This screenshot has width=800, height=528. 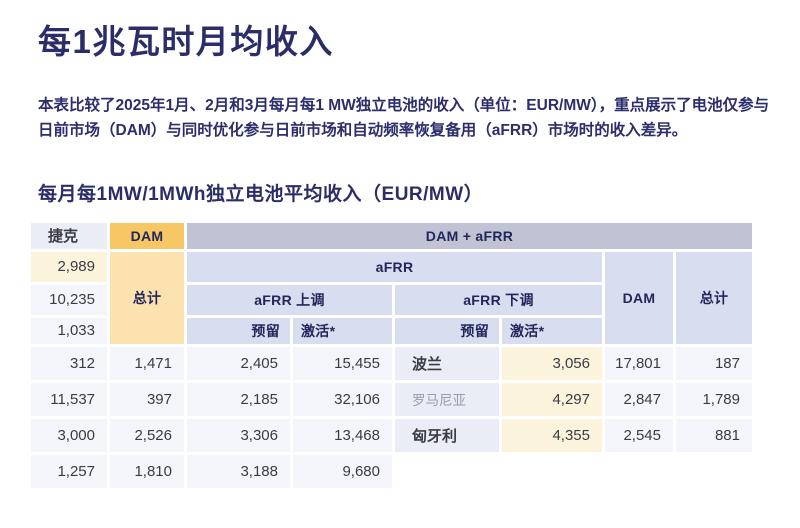 I want to click on cell-romania-down-reserved: 3,000, so click(x=69, y=435).